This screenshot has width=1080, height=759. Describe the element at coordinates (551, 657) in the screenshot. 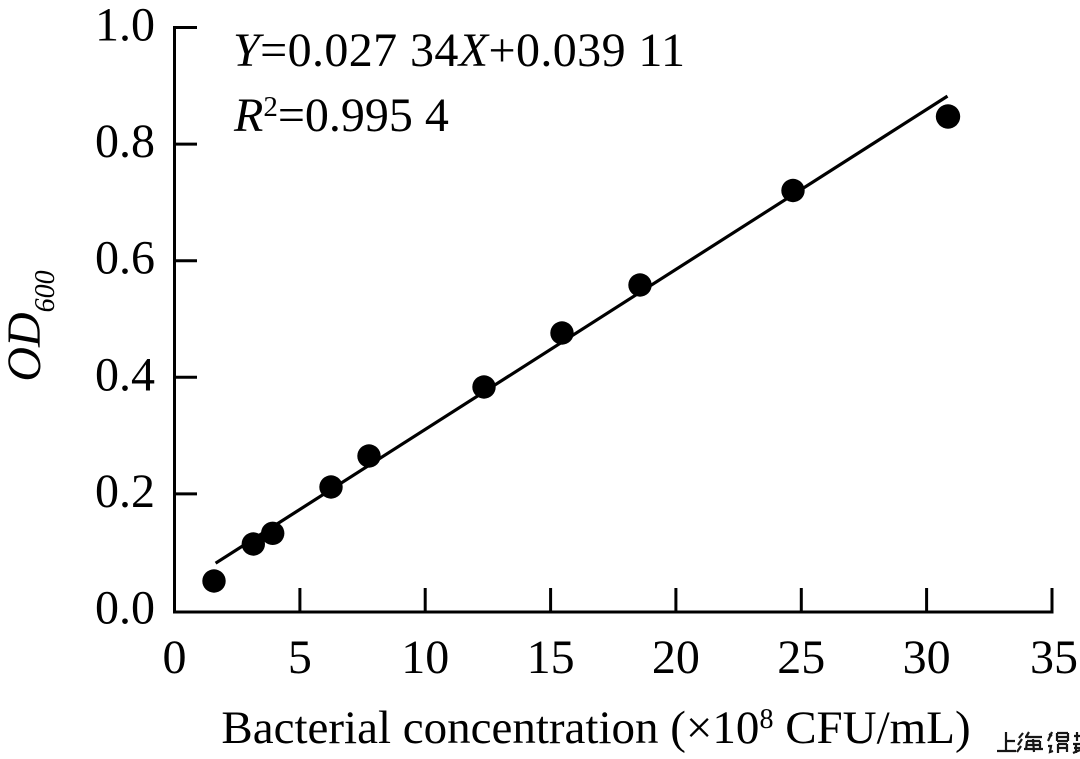

I see `svg-text: 15` at that location.